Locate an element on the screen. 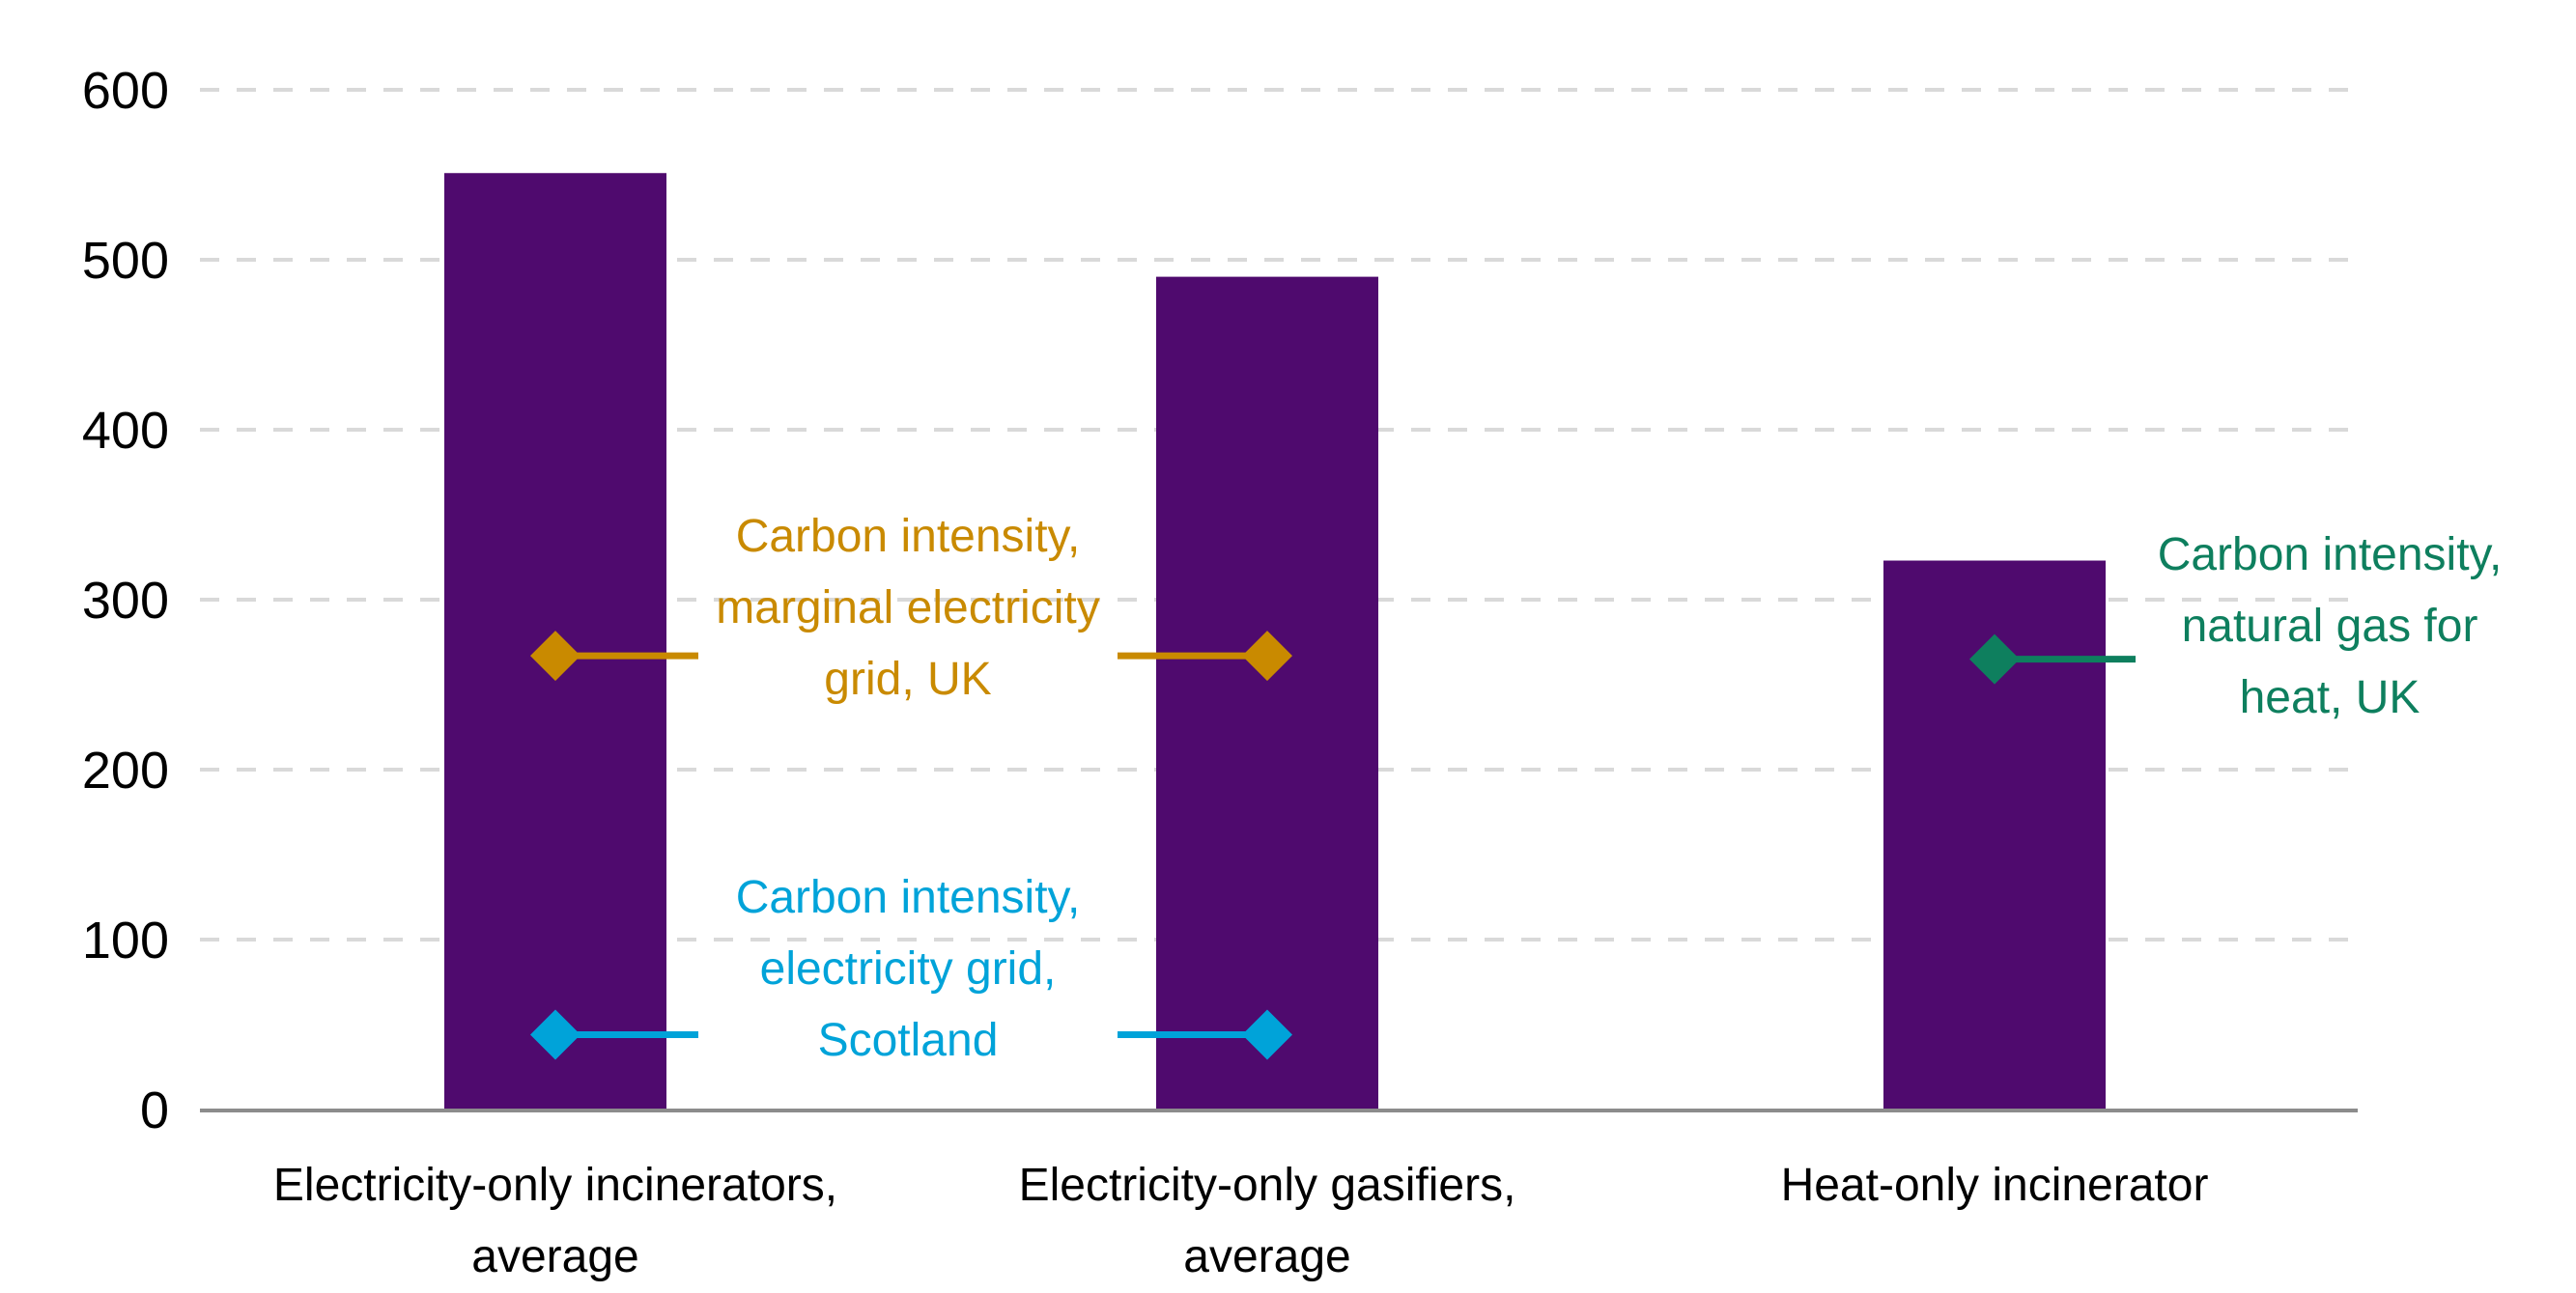 This screenshot has width=2576, height=1293. marker-label: natural gas for is located at coordinates (2330, 627).